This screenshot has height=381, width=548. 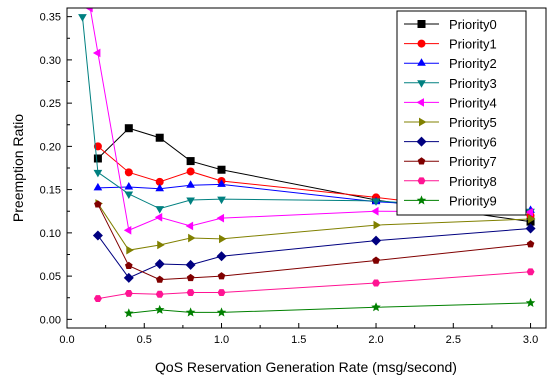 What do you see at coordinates (375, 340) in the screenshot?
I see `x-tick-label: 2.0` at bounding box center [375, 340].